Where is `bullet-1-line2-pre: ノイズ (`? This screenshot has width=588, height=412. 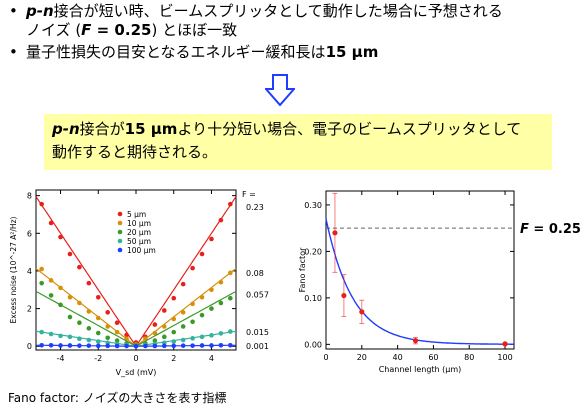
bullet-1-line2-pre: ノイズ ( is located at coordinates (54, 30).